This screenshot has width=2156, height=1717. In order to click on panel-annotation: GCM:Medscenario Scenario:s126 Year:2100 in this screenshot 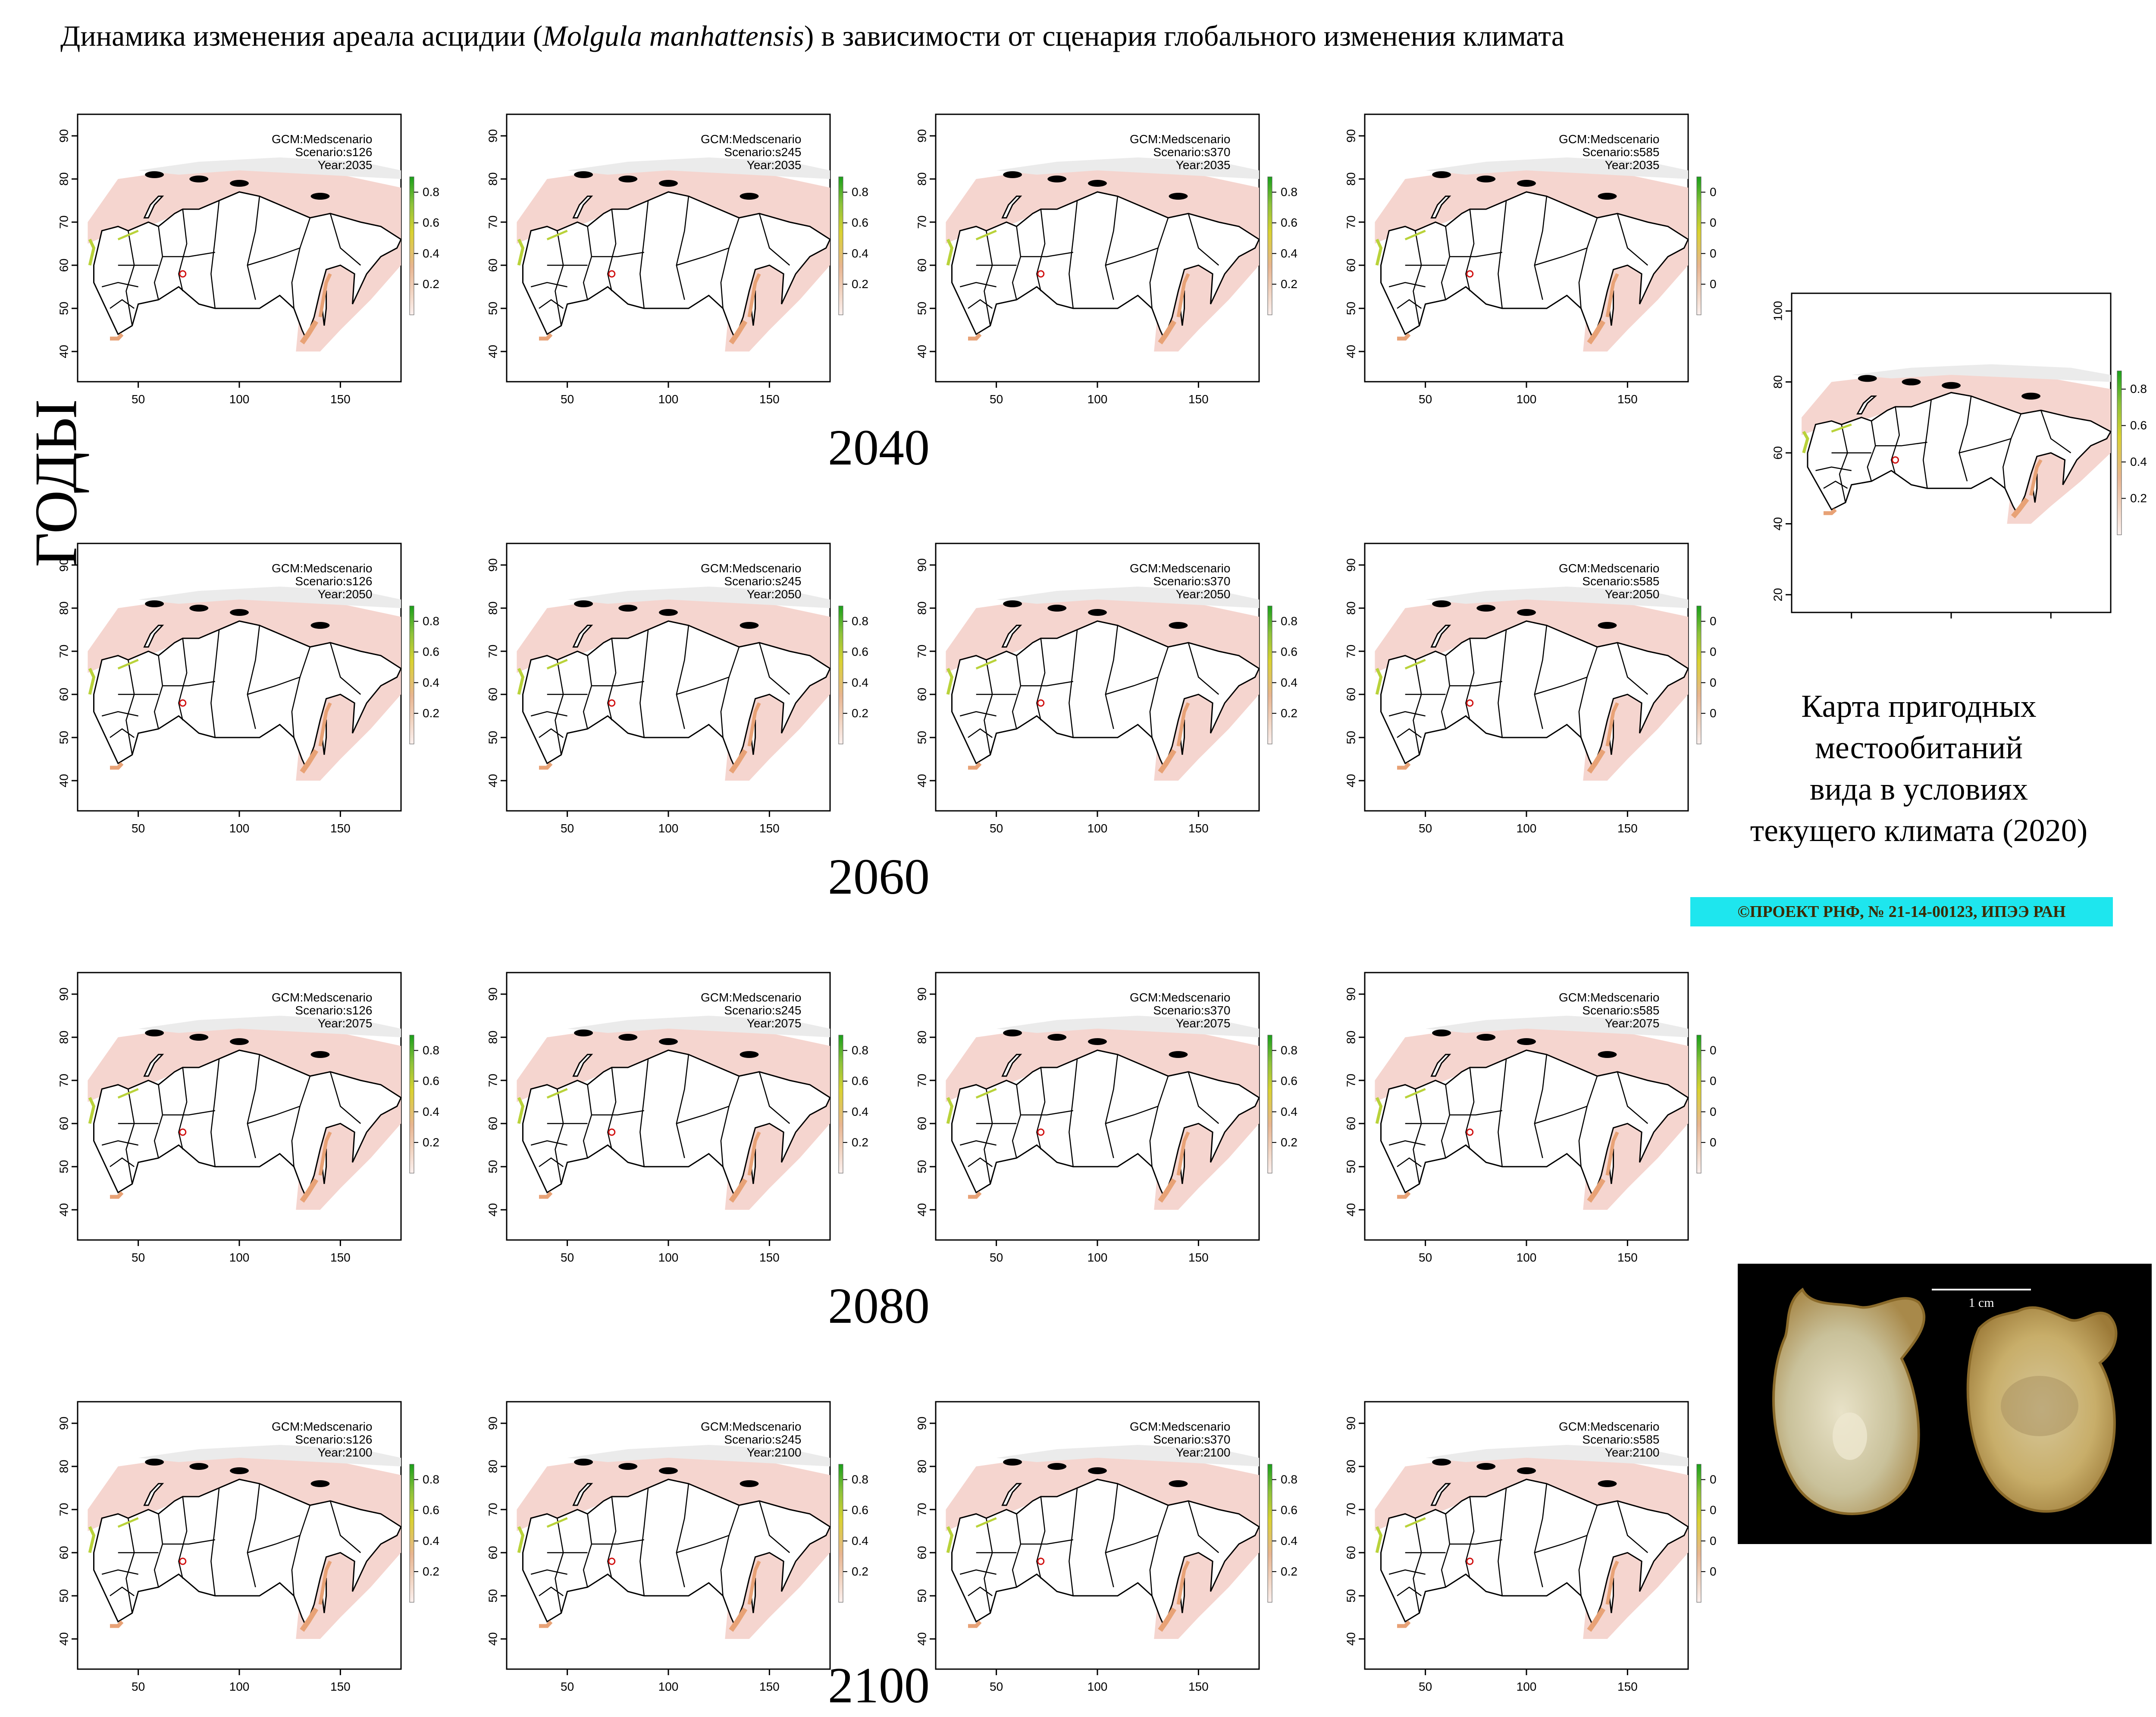, I will do `click(322, 1439)`.